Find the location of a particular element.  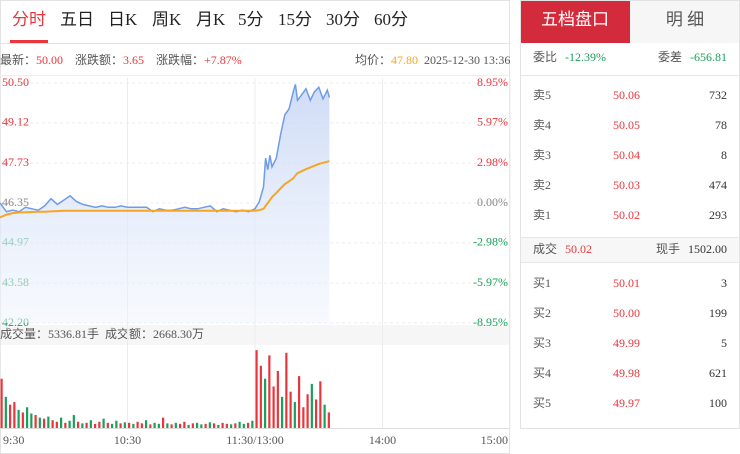

level-label: 买1 is located at coordinates (542, 283).